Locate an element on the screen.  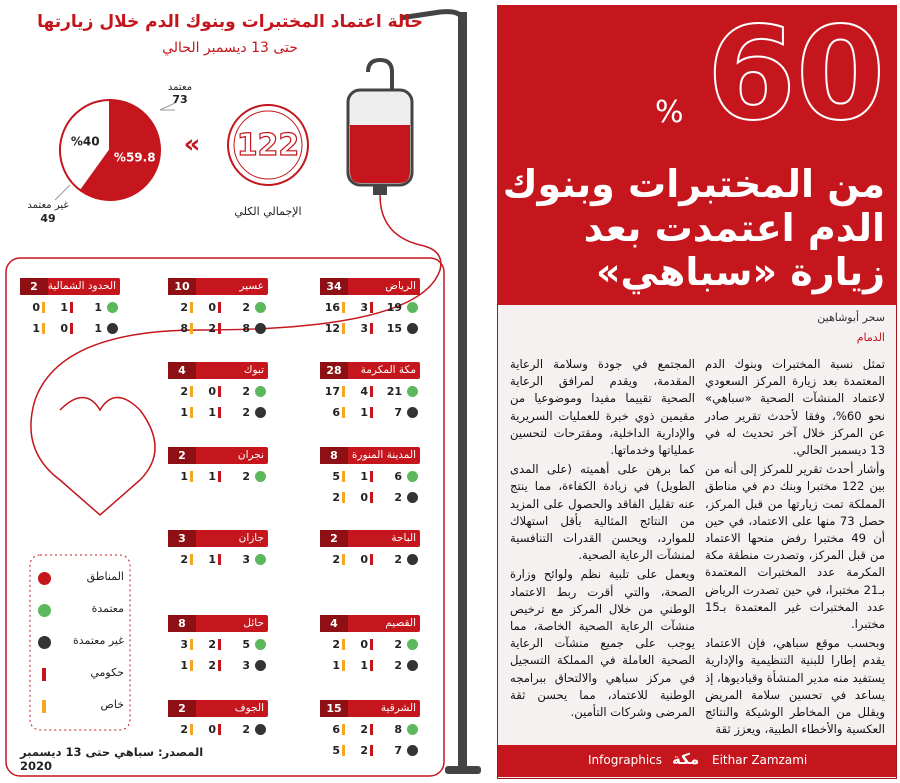
pie-label: غير معتمد is located at coordinates (48, 205).